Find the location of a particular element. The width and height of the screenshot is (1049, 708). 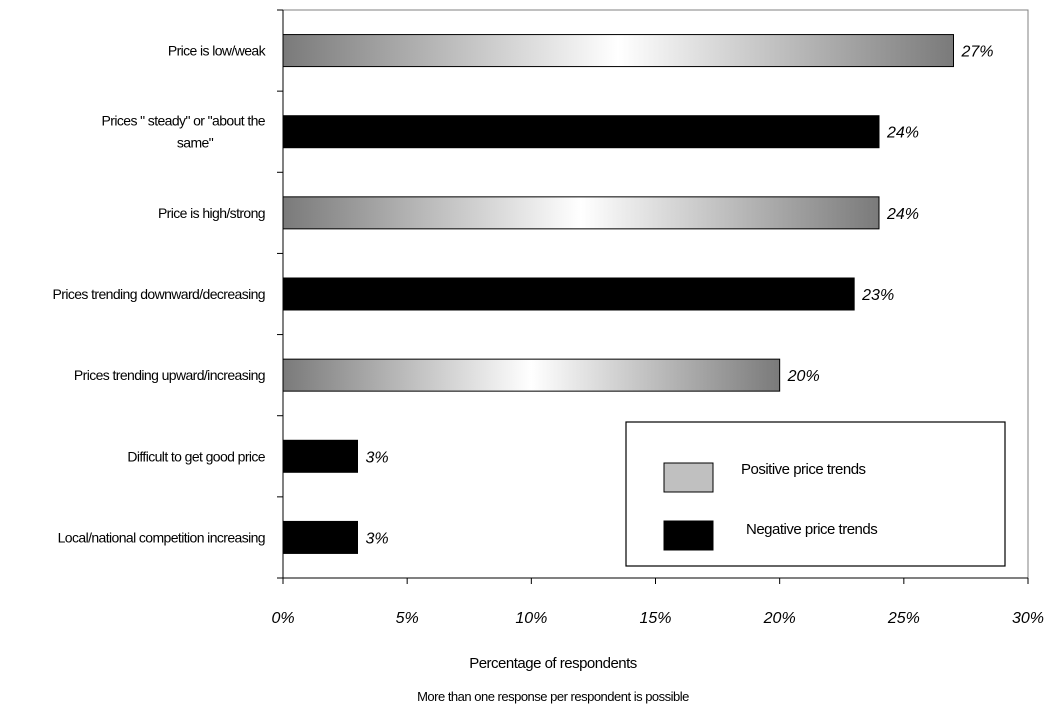

category-label: Prices " steady" or "about the same" is located at coordinates (184, 132).